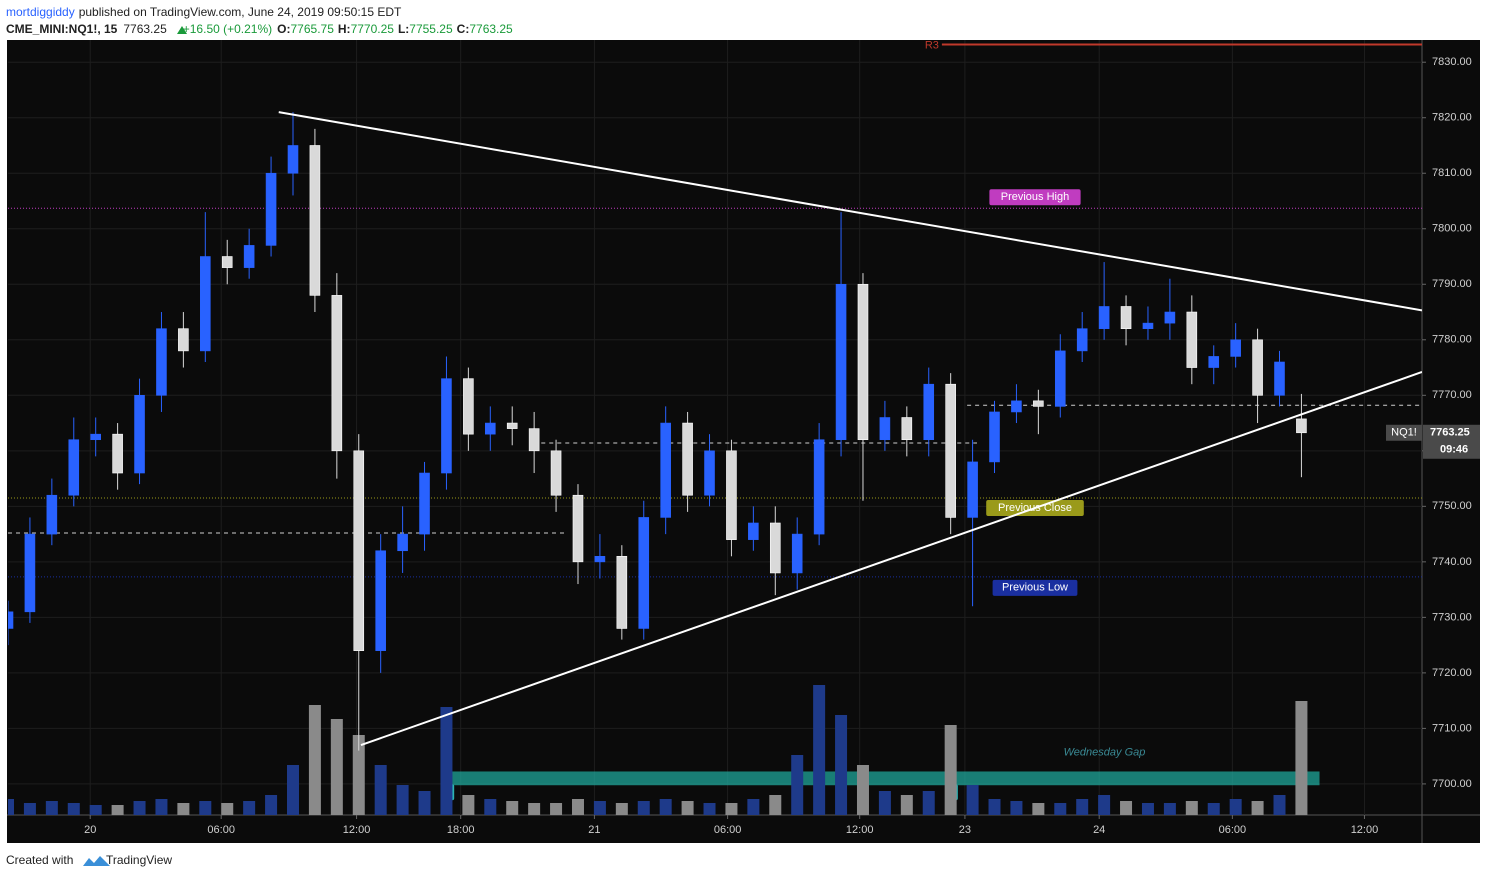 Image resolution: width=1486 pixels, height=879 pixels. Describe the element at coordinates (182, 30) in the screenshot. I see `up-arrow` at that location.